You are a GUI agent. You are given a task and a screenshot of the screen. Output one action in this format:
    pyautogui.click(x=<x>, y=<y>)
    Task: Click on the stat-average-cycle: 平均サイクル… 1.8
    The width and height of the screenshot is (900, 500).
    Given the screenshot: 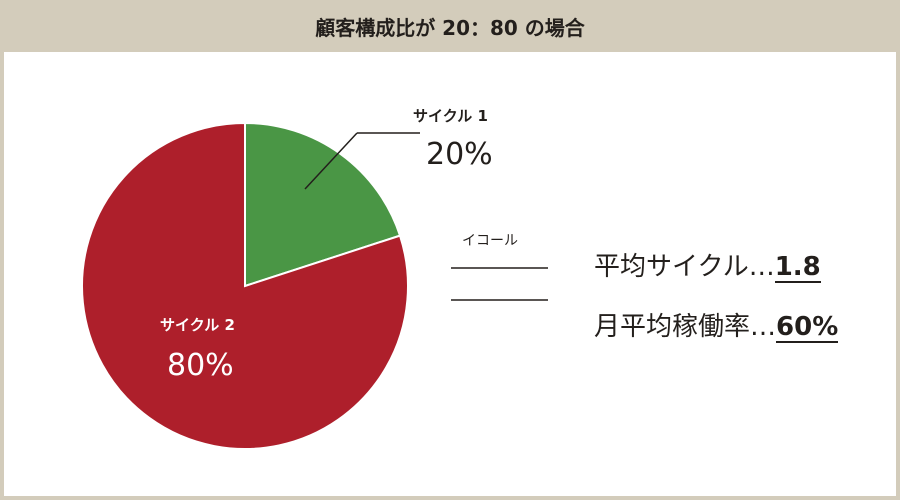 What is the action you would take?
    pyautogui.click(x=707, y=265)
    